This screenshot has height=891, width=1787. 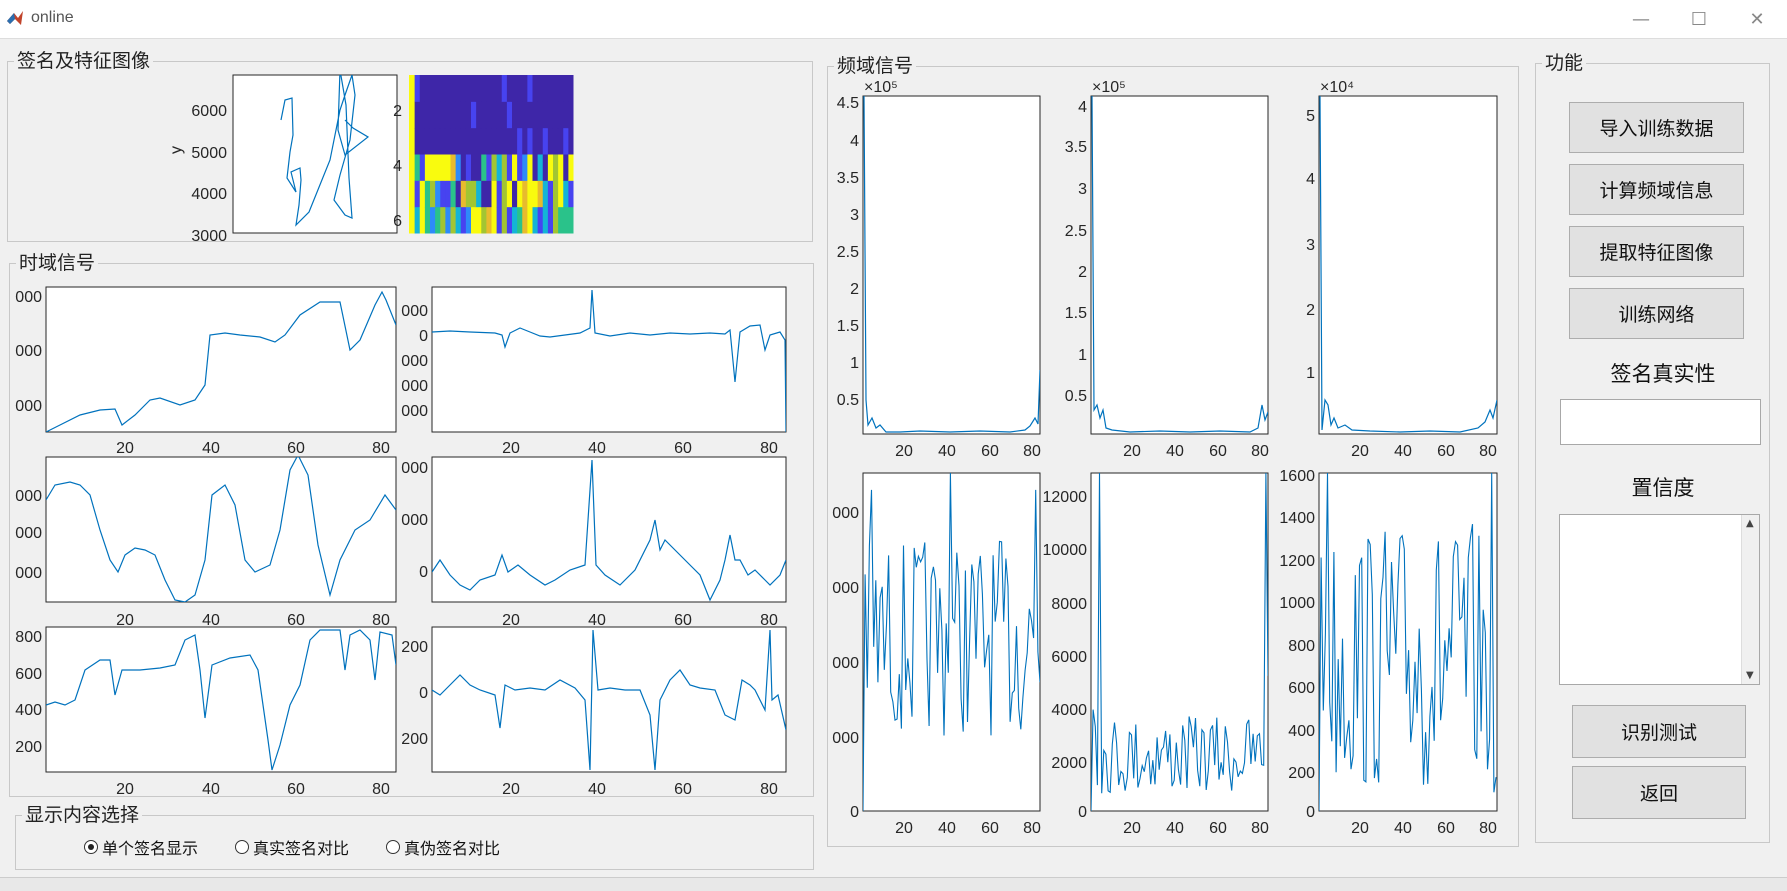 I want to click on radio-forgery-compare: 真伪签名对比, so click(x=443, y=847).